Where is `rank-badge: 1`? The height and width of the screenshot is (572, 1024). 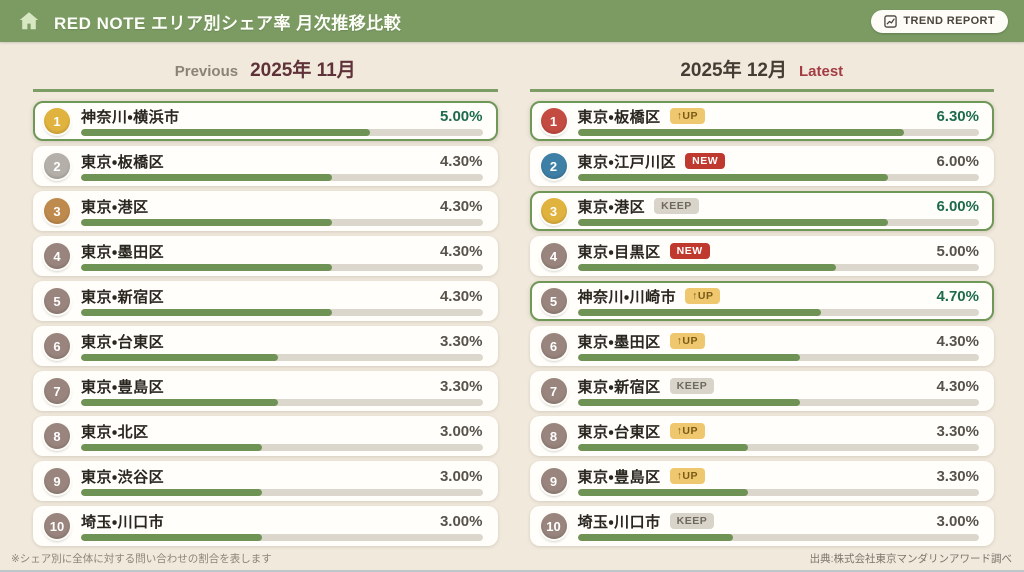 rank-badge: 1 is located at coordinates (553, 121).